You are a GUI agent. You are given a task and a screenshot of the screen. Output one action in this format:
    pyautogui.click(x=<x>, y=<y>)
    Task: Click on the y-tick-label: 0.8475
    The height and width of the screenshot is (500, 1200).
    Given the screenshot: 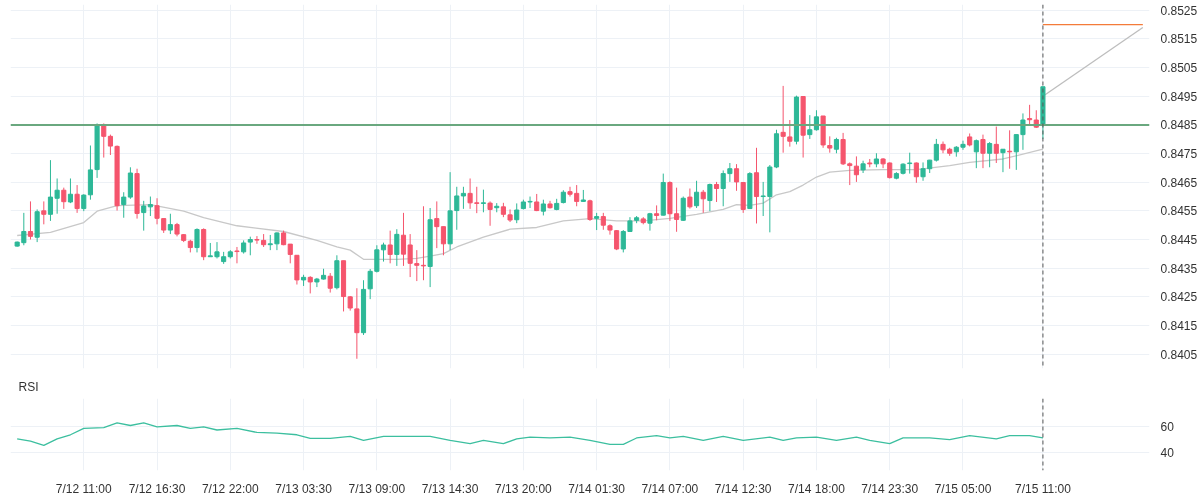 What is the action you would take?
    pyautogui.click(x=1179, y=154)
    